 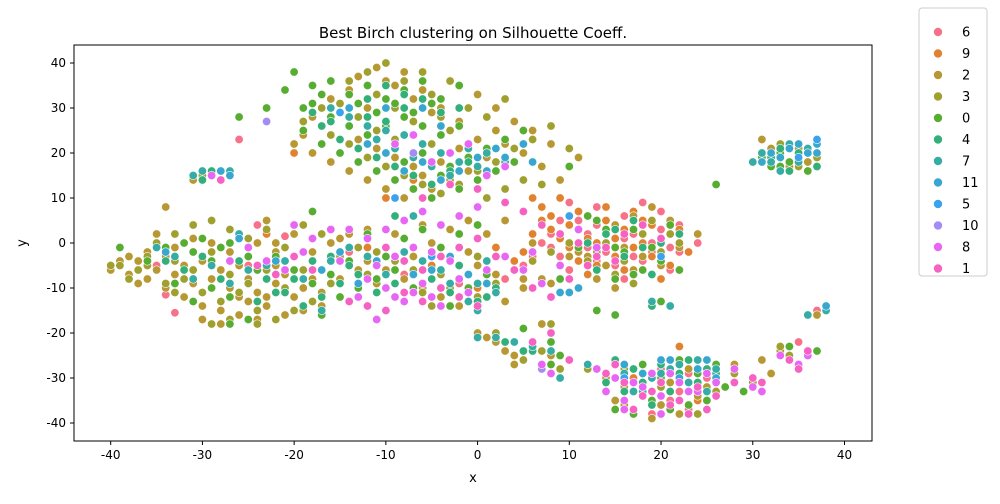 What do you see at coordinates (966, 248) in the screenshot?
I see `legend-label: 8` at bounding box center [966, 248].